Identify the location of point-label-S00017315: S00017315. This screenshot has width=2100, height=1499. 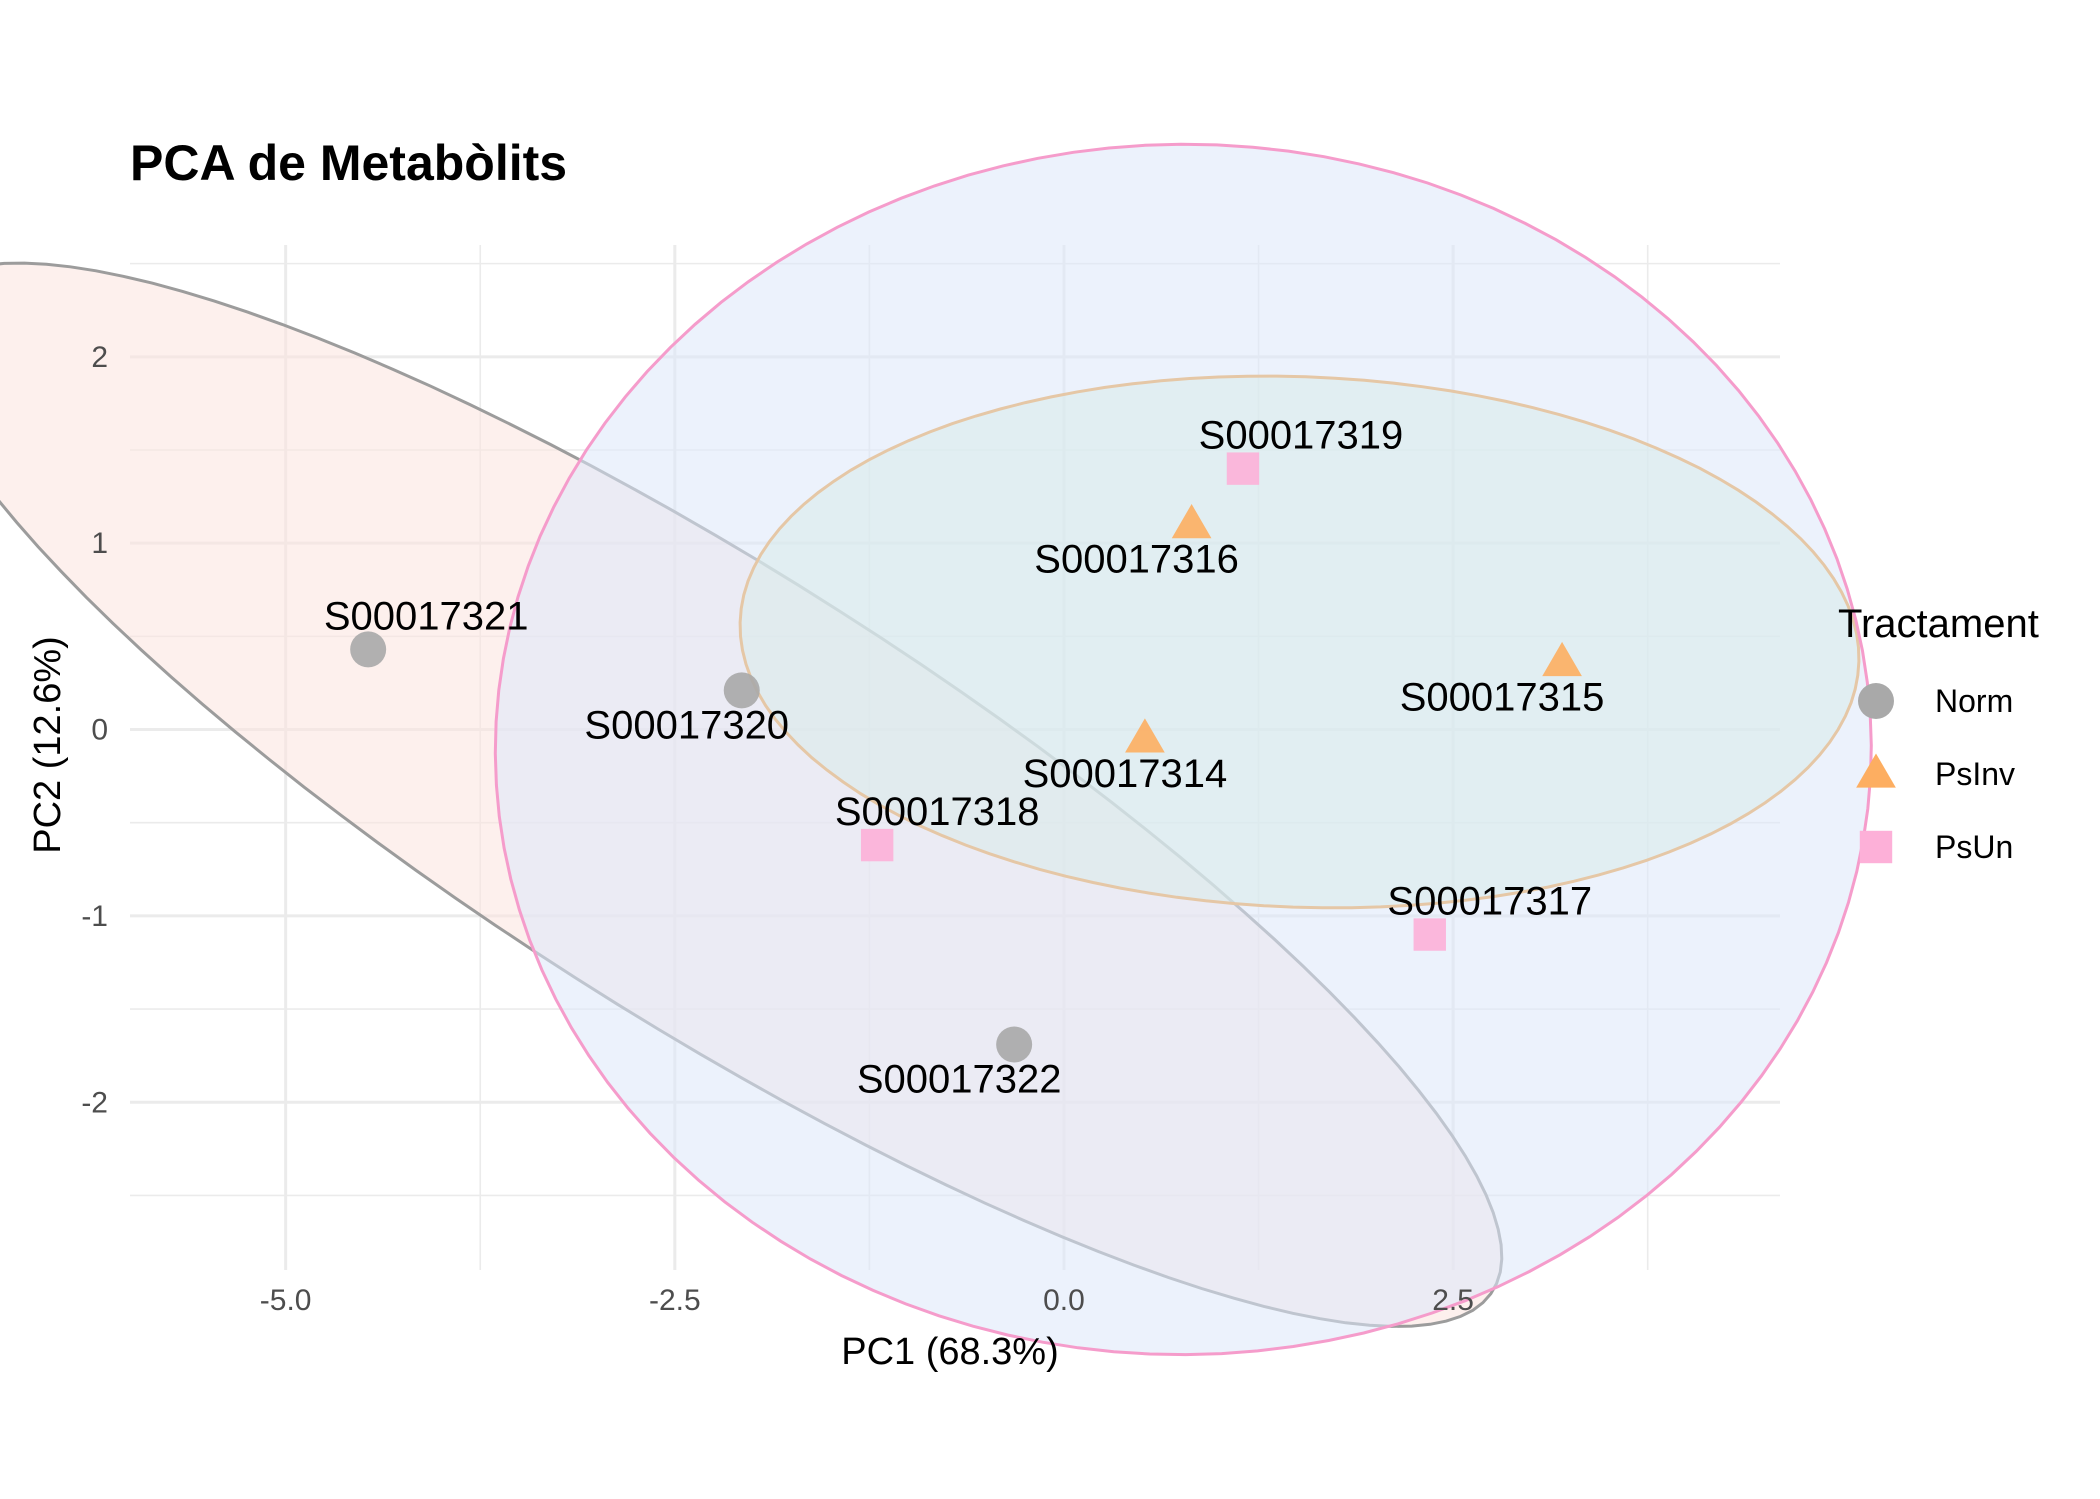
(1502, 697).